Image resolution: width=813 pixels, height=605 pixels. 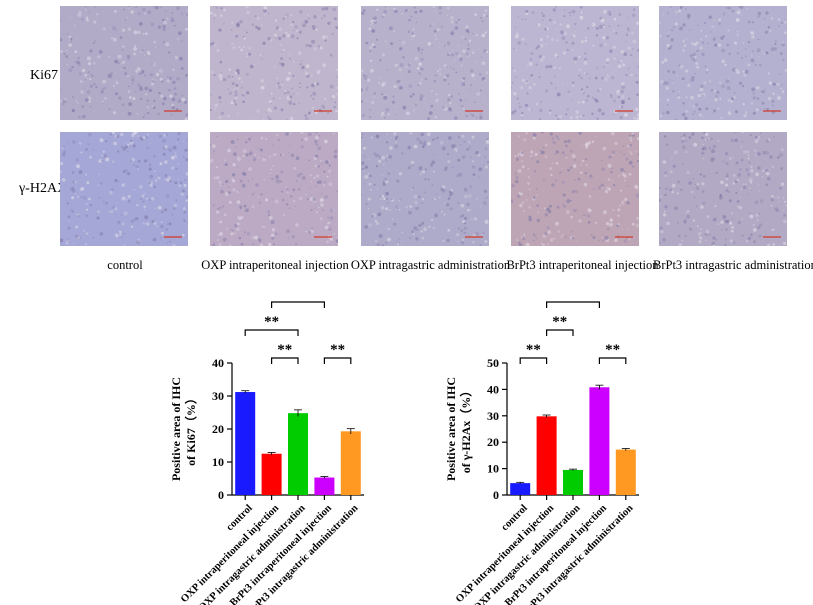 What do you see at coordinates (493, 389) in the screenshot?
I see `h2ax-ytick-label: 40` at bounding box center [493, 389].